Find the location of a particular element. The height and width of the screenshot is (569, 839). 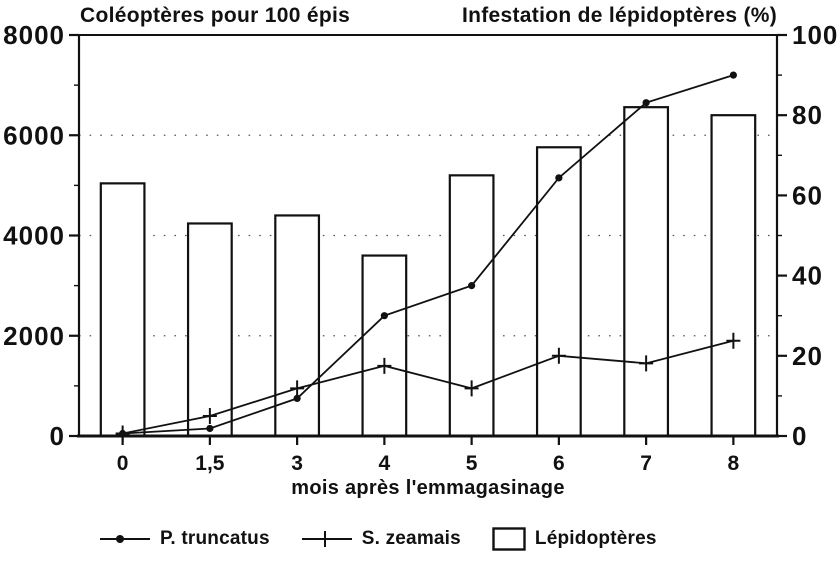

left-tick-label: 6000 is located at coordinates (34, 135).